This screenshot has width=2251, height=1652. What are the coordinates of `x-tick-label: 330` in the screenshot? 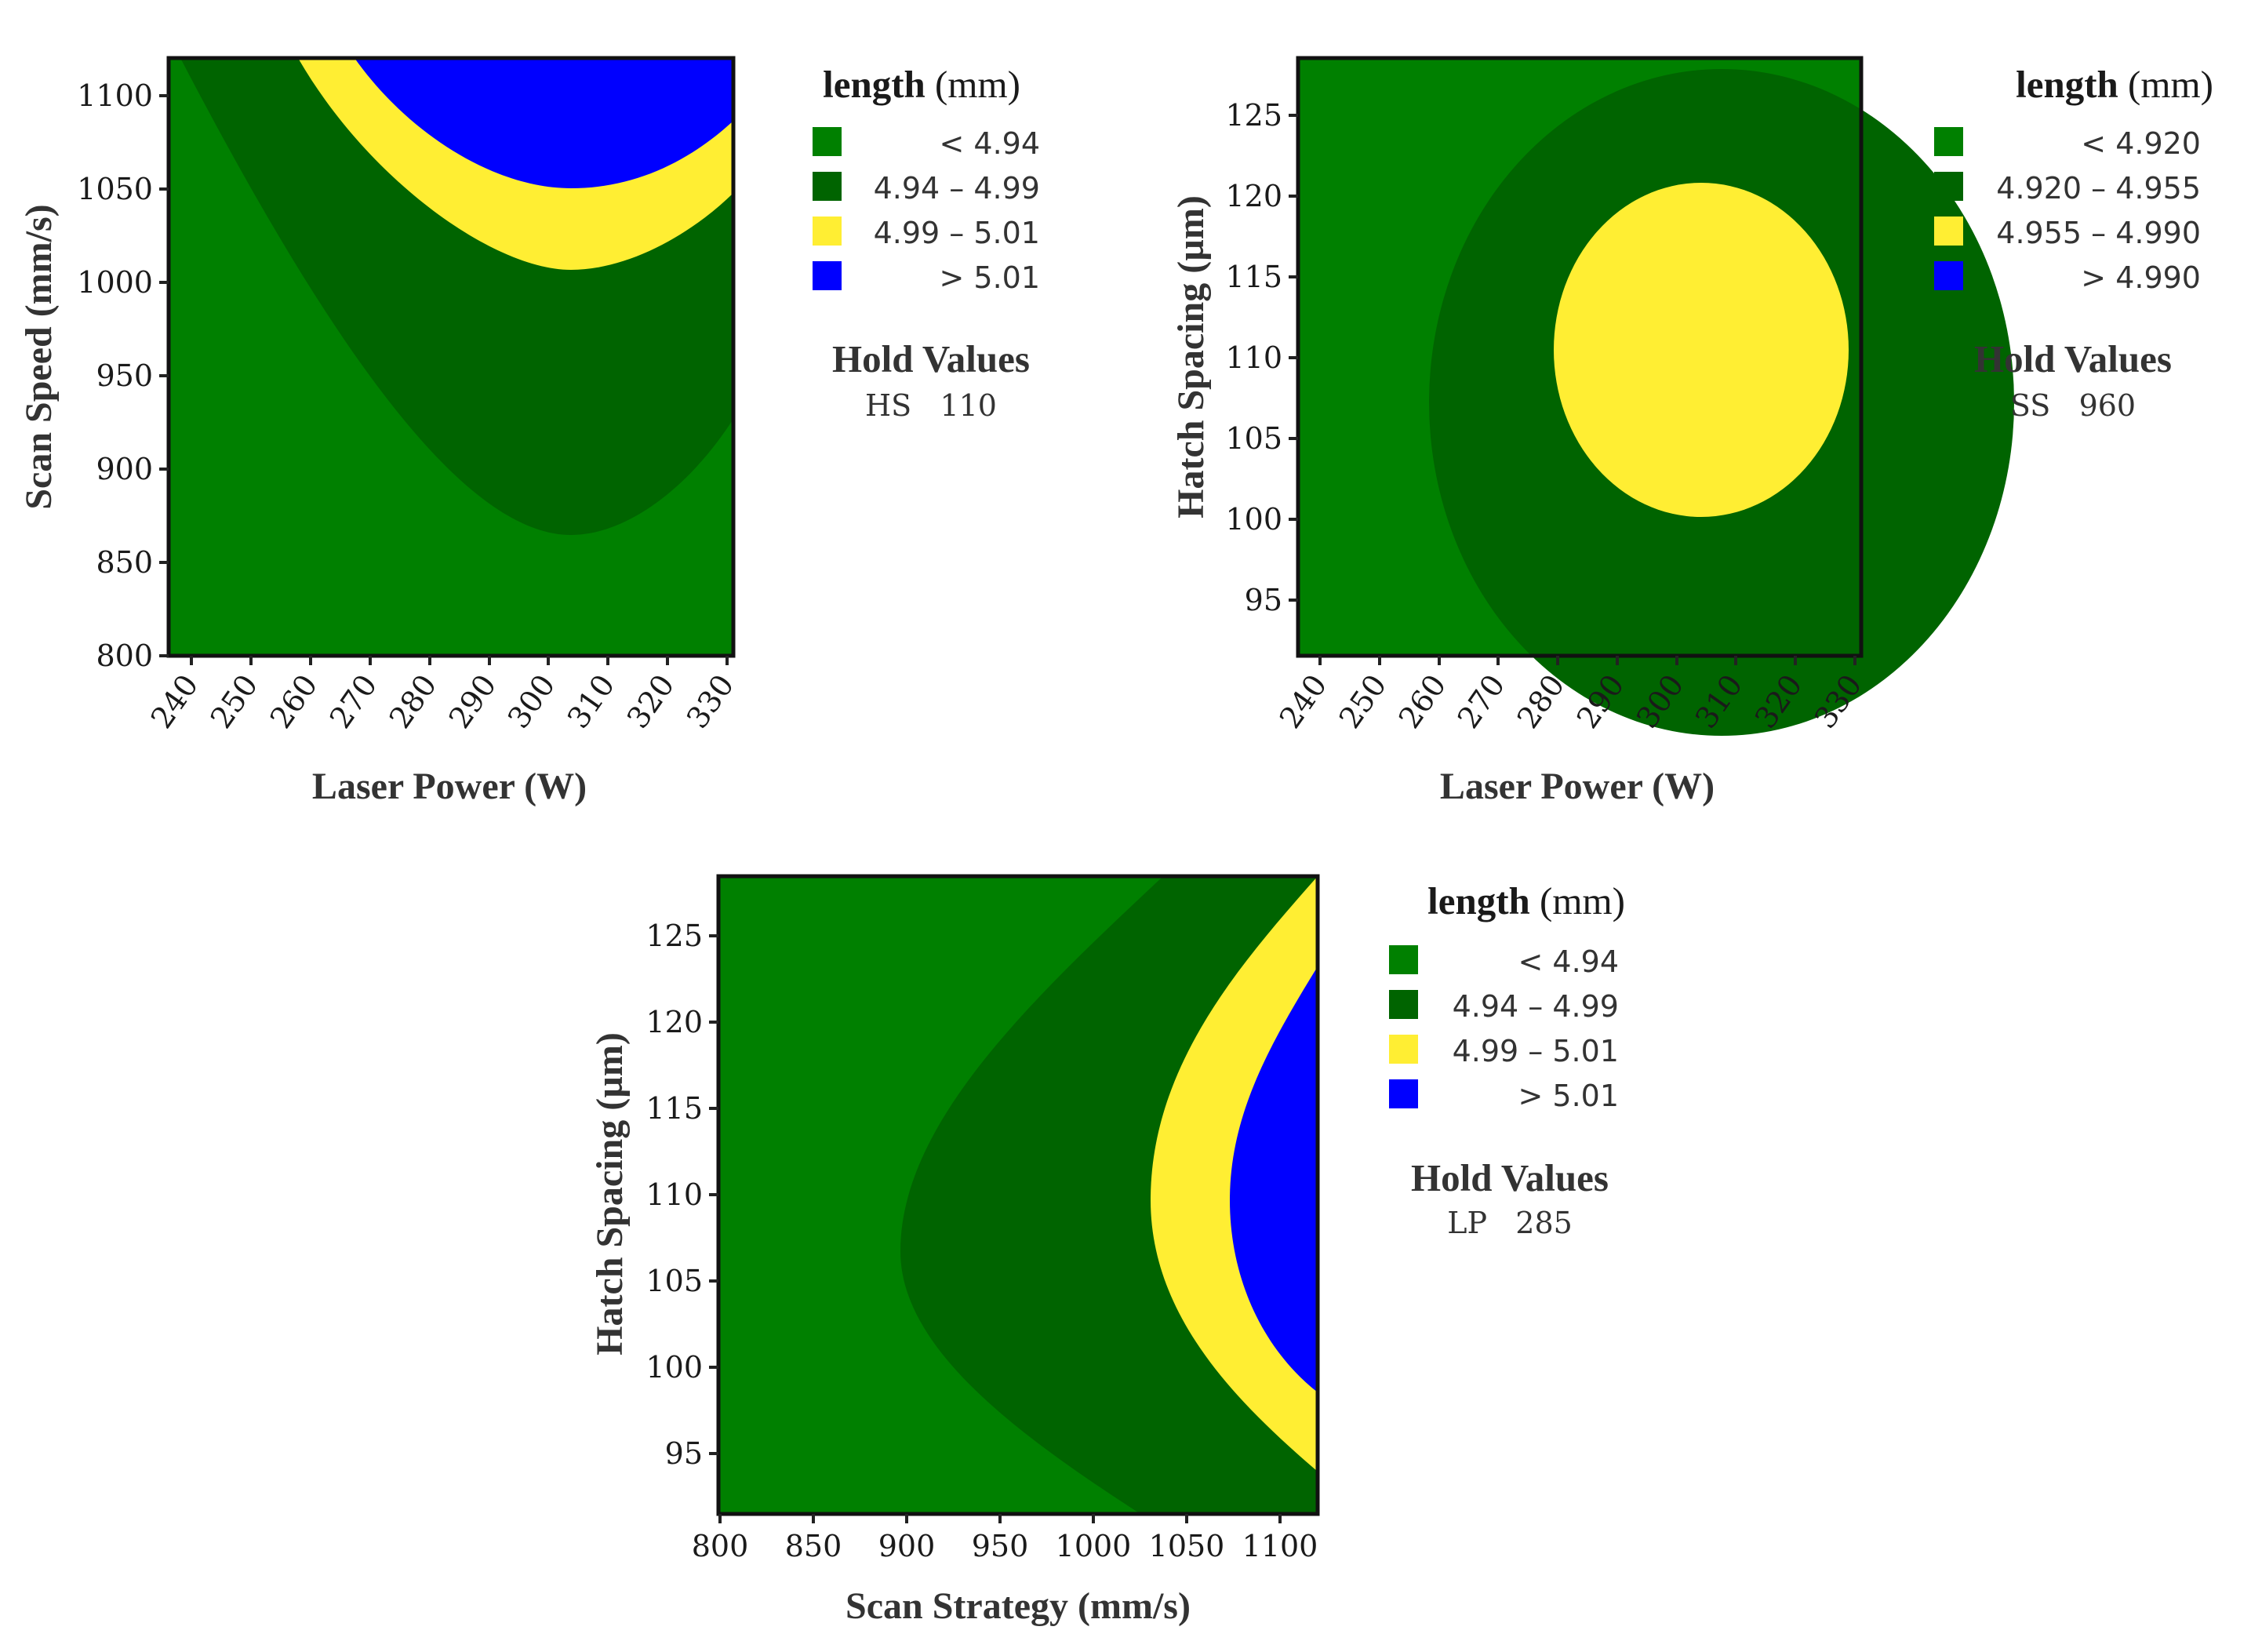 It's located at (710, 701).